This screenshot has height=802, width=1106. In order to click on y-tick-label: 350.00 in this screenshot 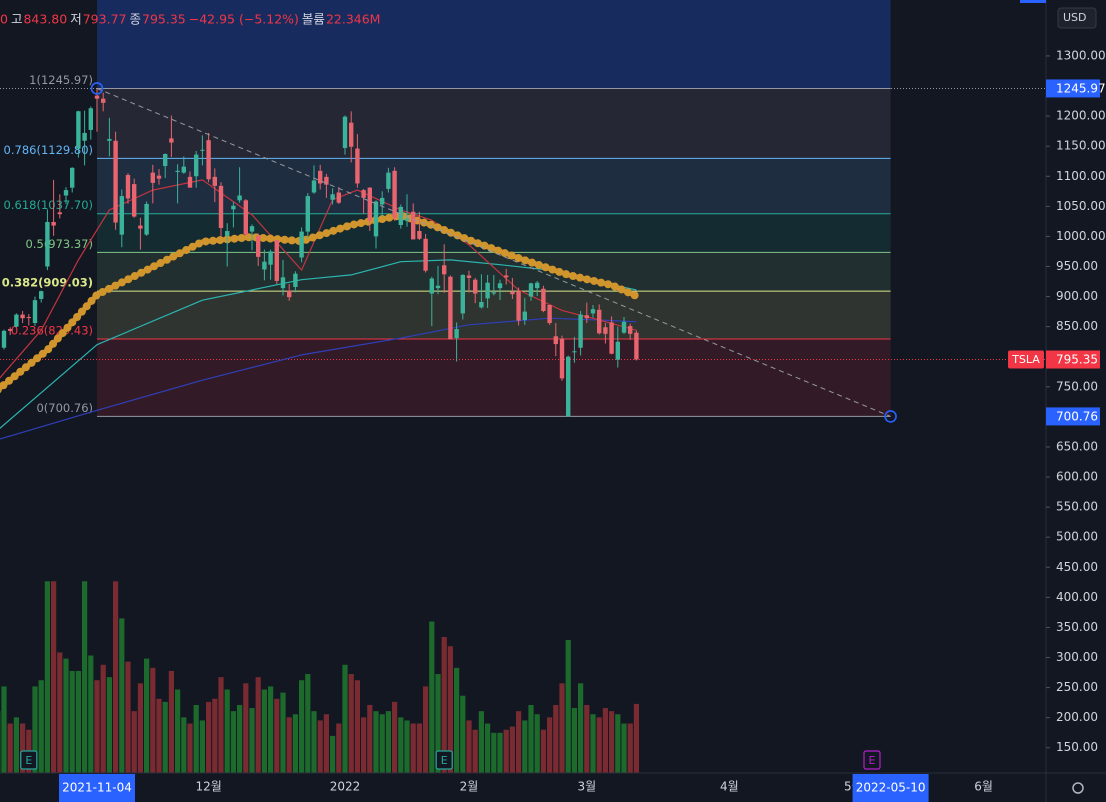, I will do `click(1077, 627)`.